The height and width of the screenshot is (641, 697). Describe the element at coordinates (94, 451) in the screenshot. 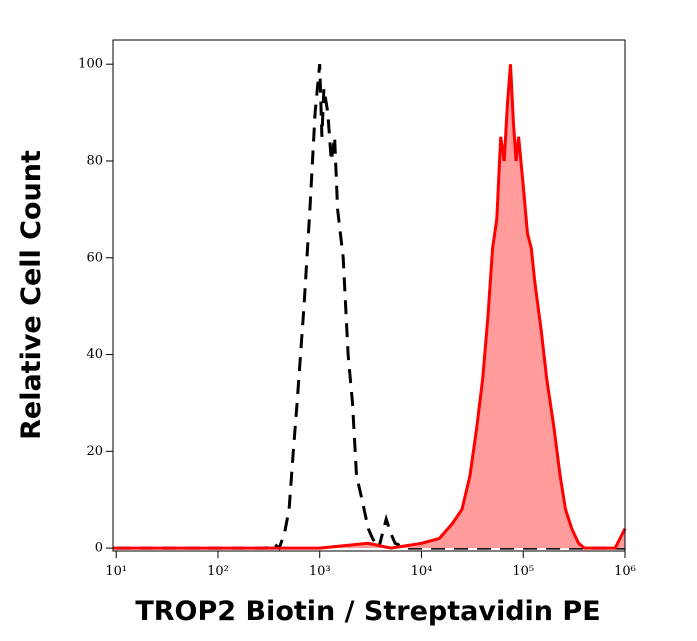

I see `y-tick-label: 20` at that location.